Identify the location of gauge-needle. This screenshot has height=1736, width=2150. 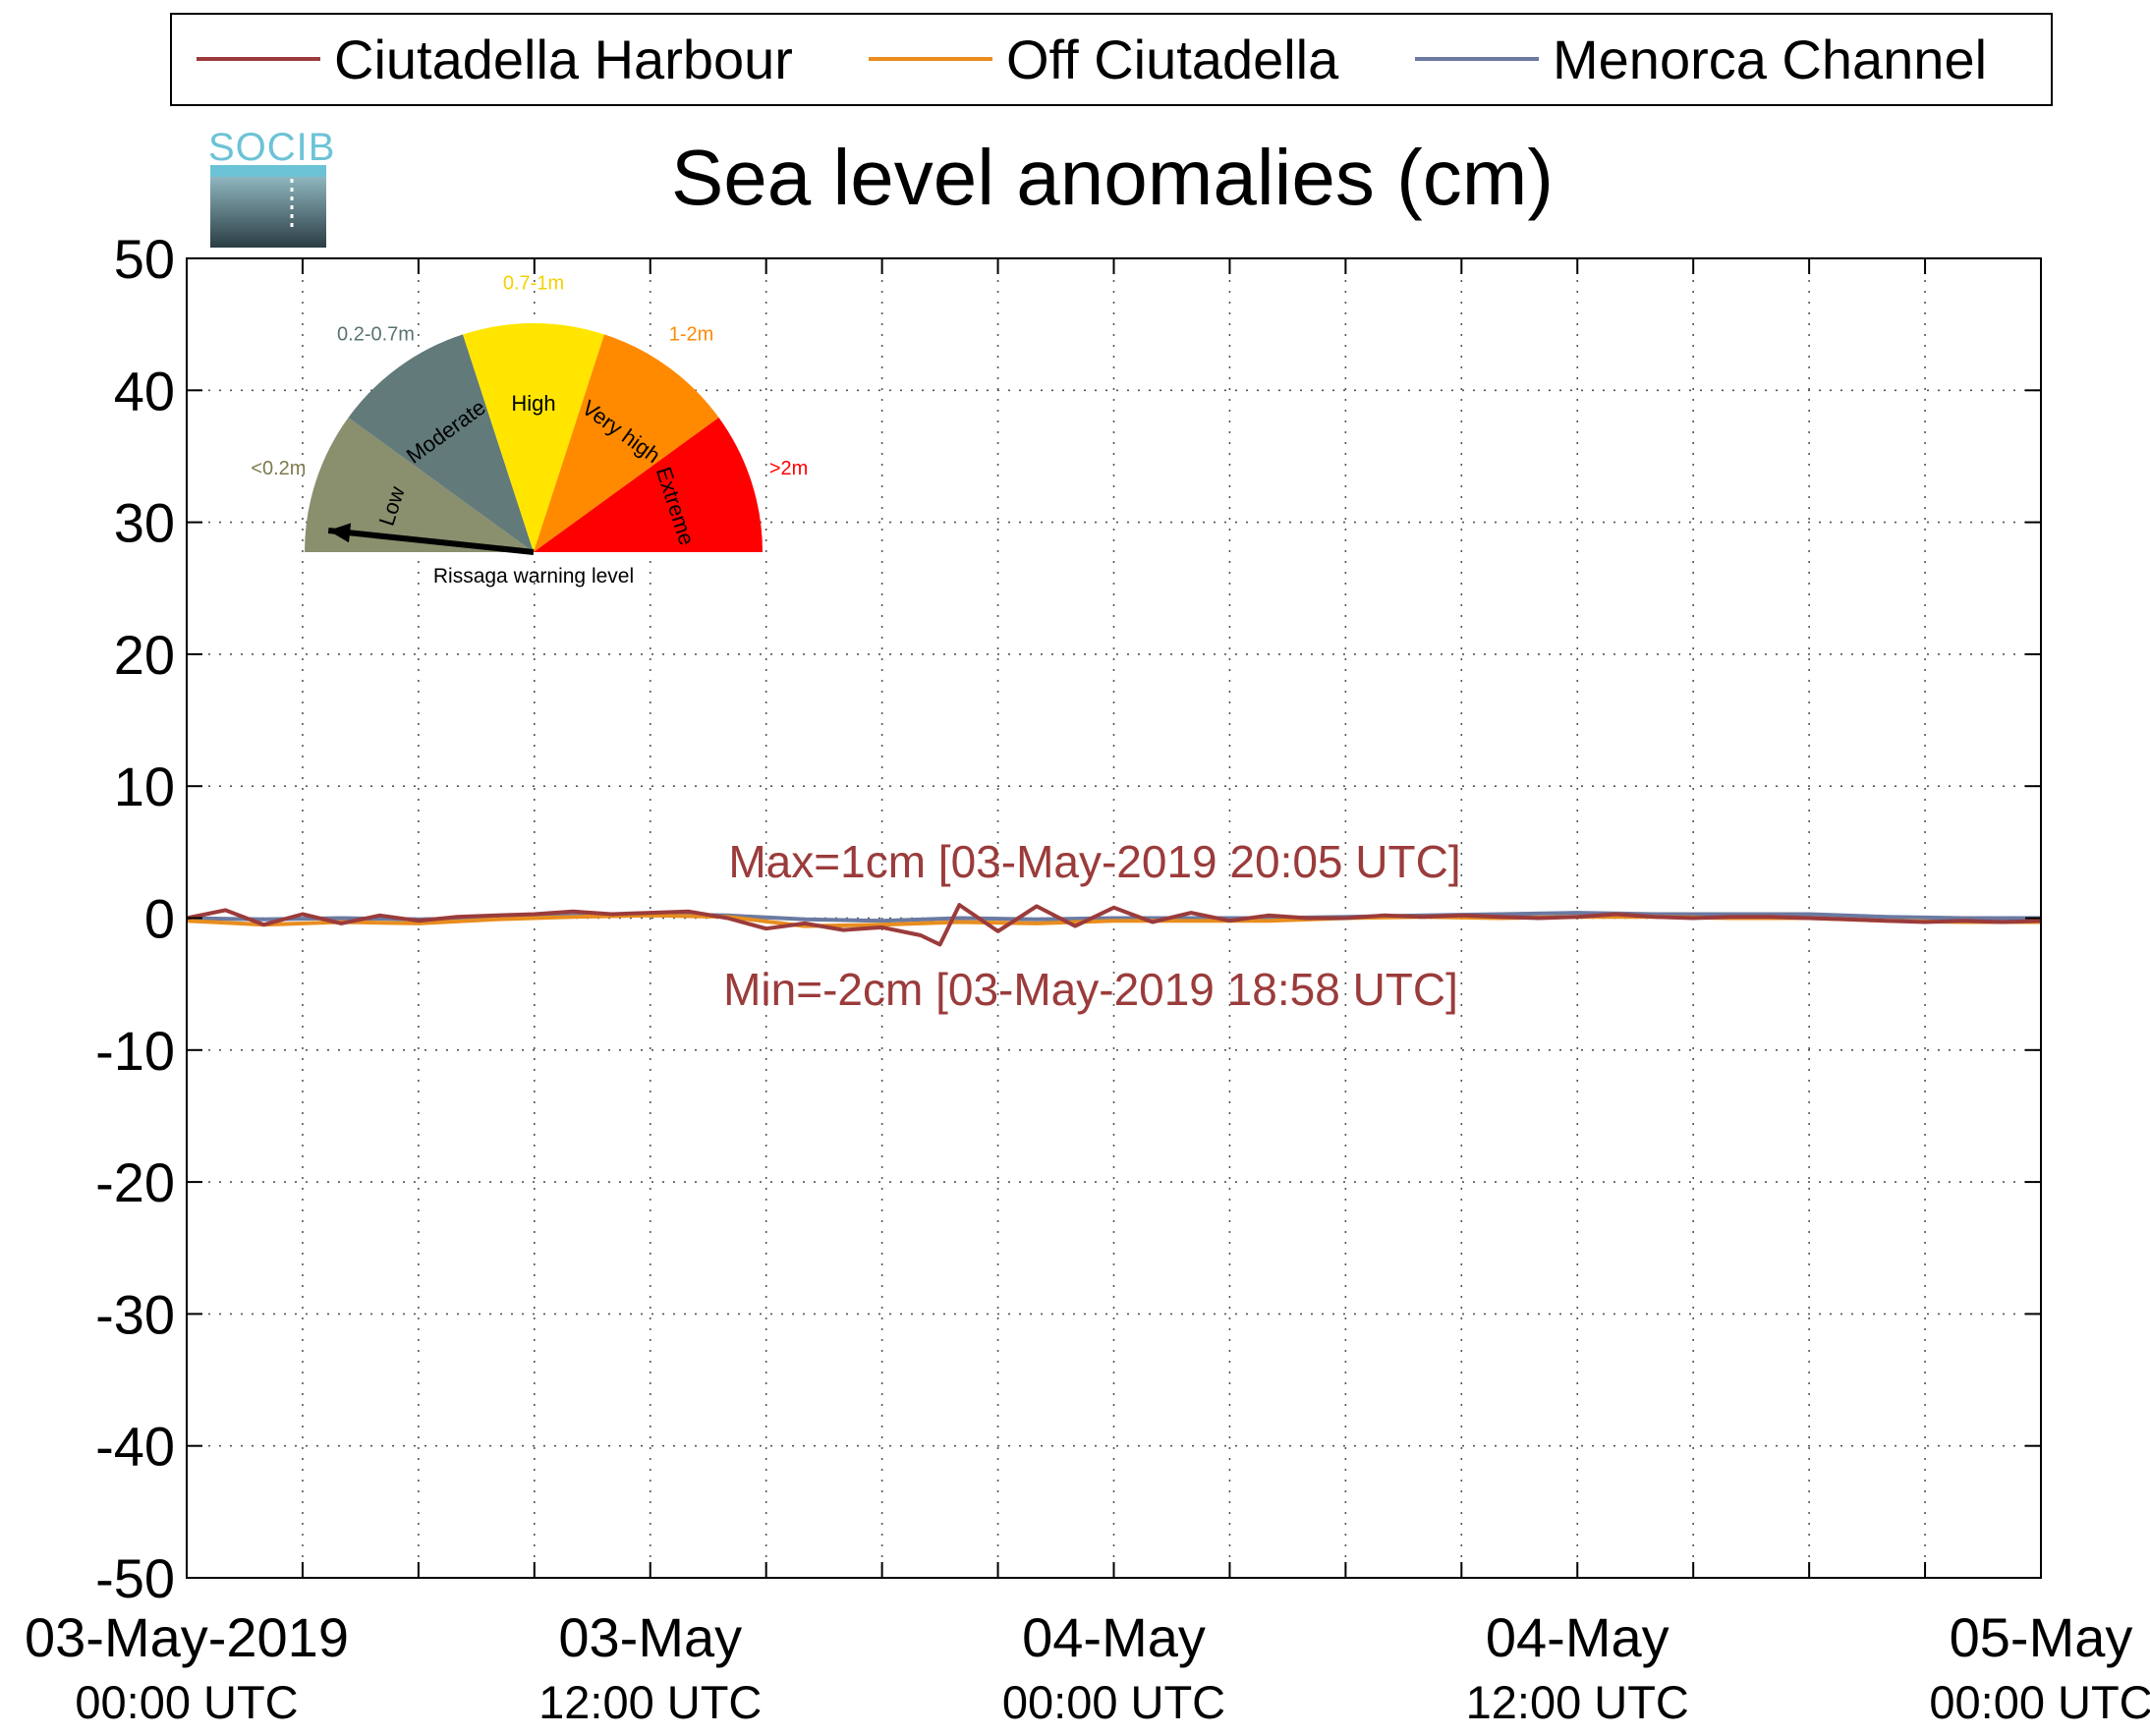
(431, 541).